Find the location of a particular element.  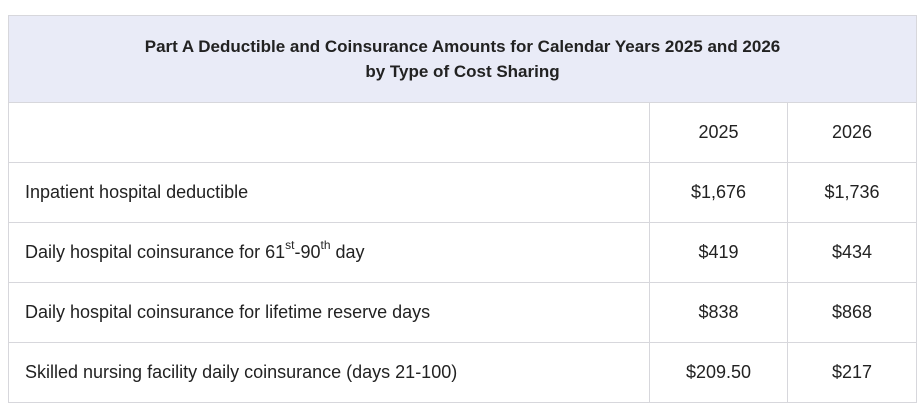

row-label-inpatient-deductible: Inpatient hospital deductible is located at coordinates (329, 192).